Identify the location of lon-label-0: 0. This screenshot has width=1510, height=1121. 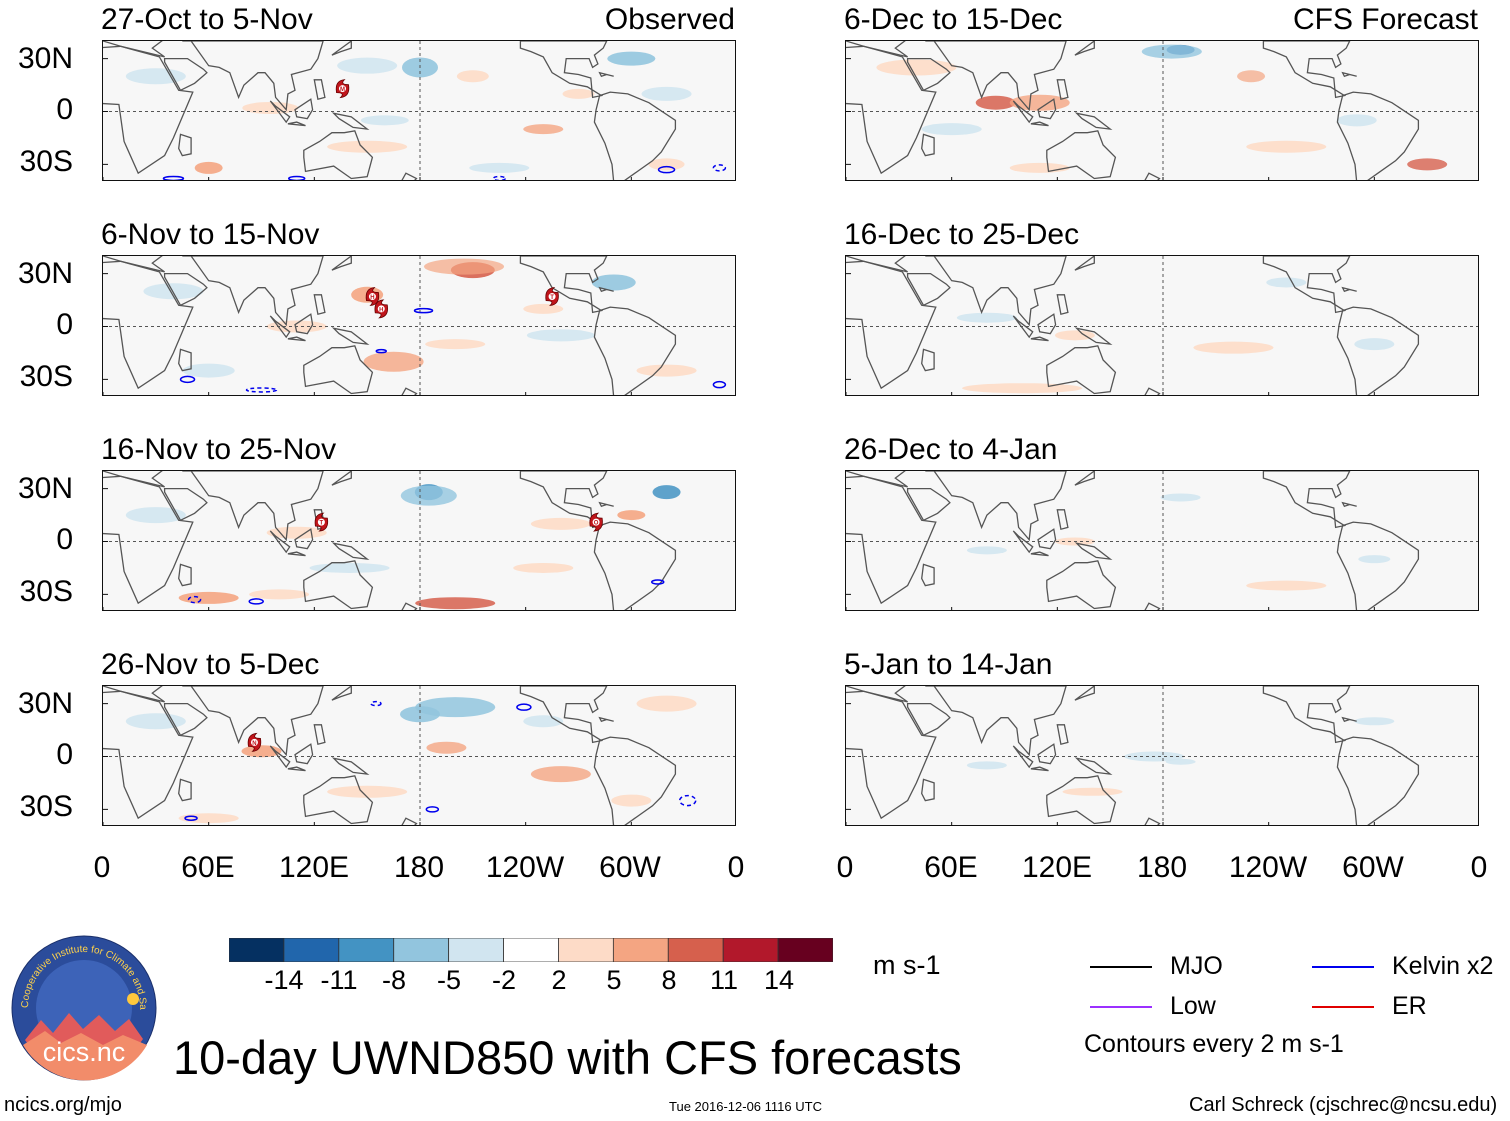
(845, 867).